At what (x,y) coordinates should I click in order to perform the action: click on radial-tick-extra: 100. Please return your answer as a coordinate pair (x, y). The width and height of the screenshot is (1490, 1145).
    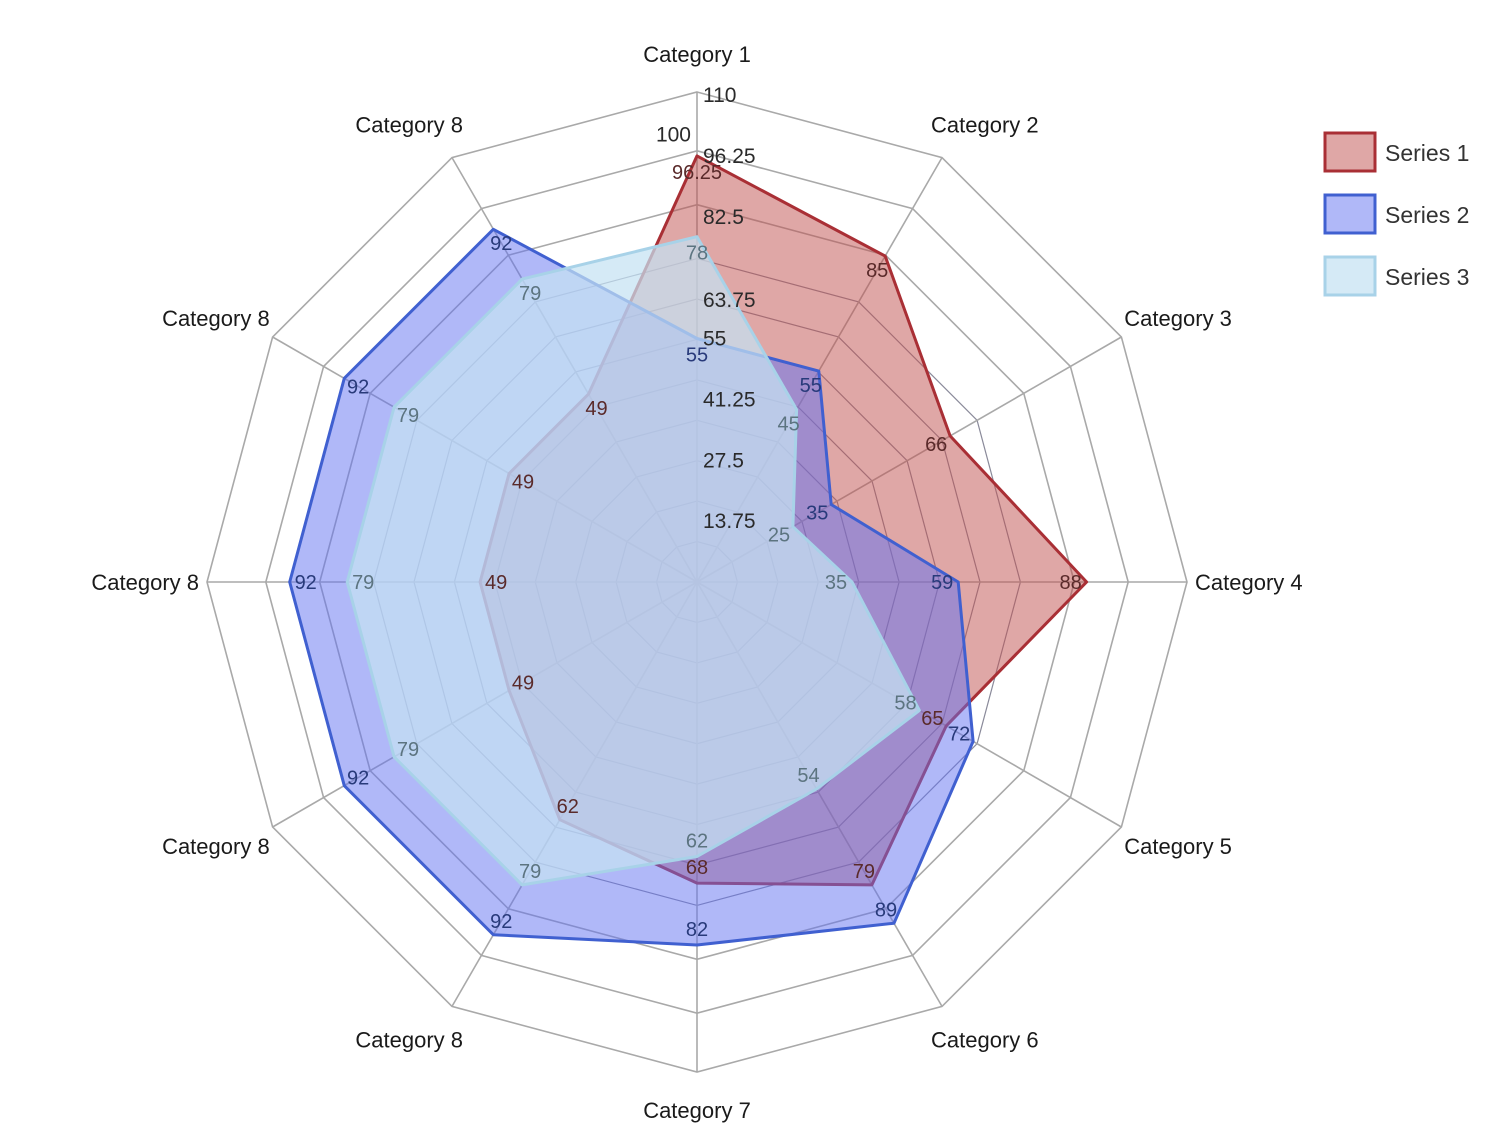
    Looking at the image, I should click on (673, 134).